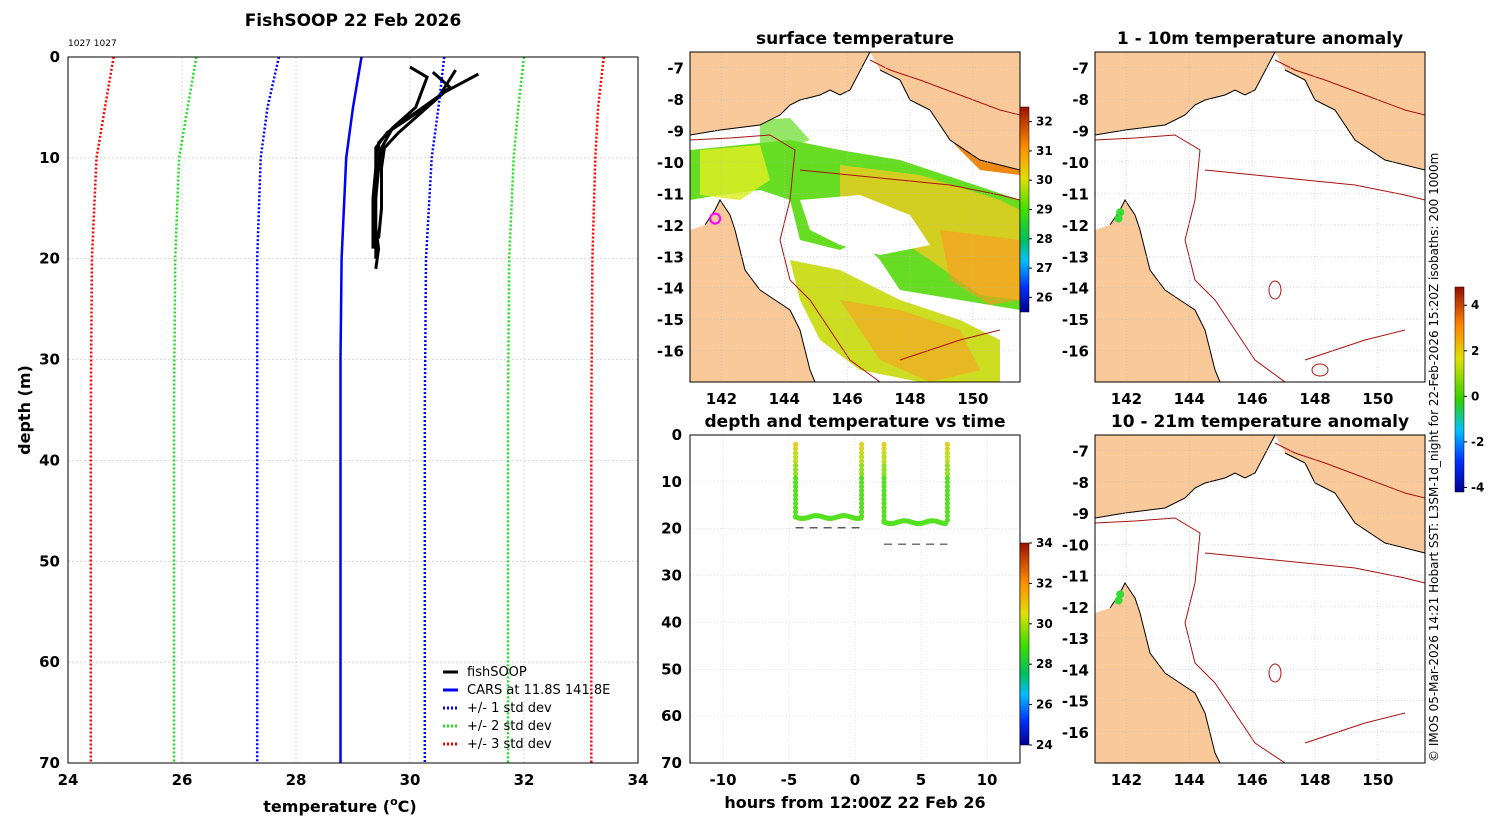  Describe the element at coordinates (509, 744) in the screenshot. I see `legend-label-std3: +/- 3 std dev` at that location.